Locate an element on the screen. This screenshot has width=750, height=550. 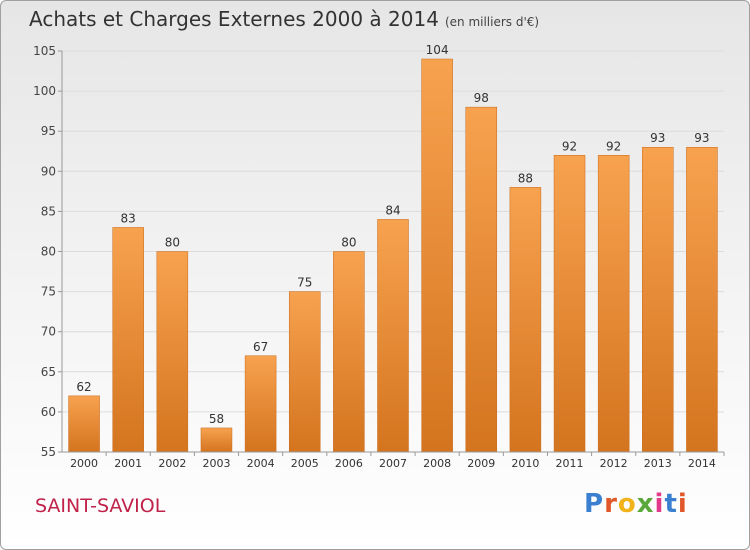
x-tick-label: 2003 is located at coordinates (216, 463).